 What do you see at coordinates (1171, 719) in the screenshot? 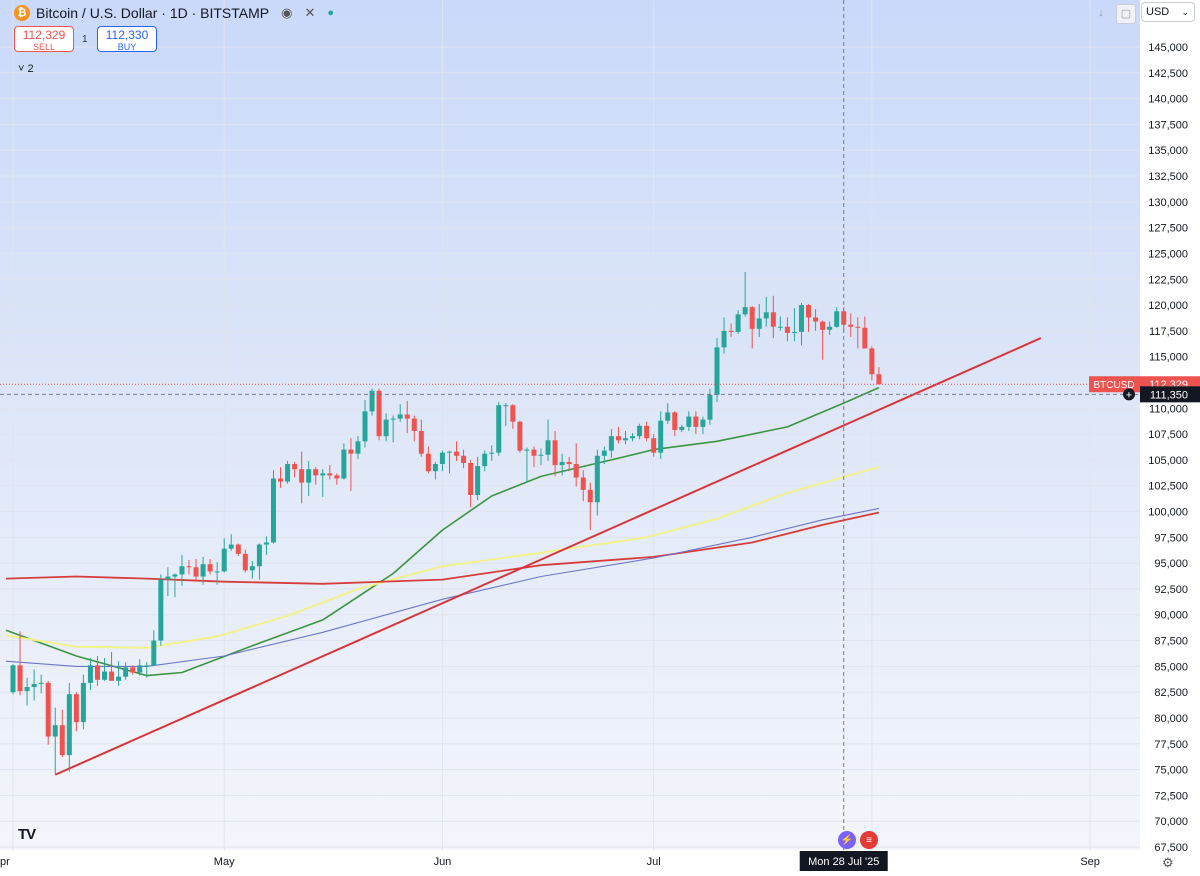
I see `price-tick-label: 80,000` at bounding box center [1171, 719].